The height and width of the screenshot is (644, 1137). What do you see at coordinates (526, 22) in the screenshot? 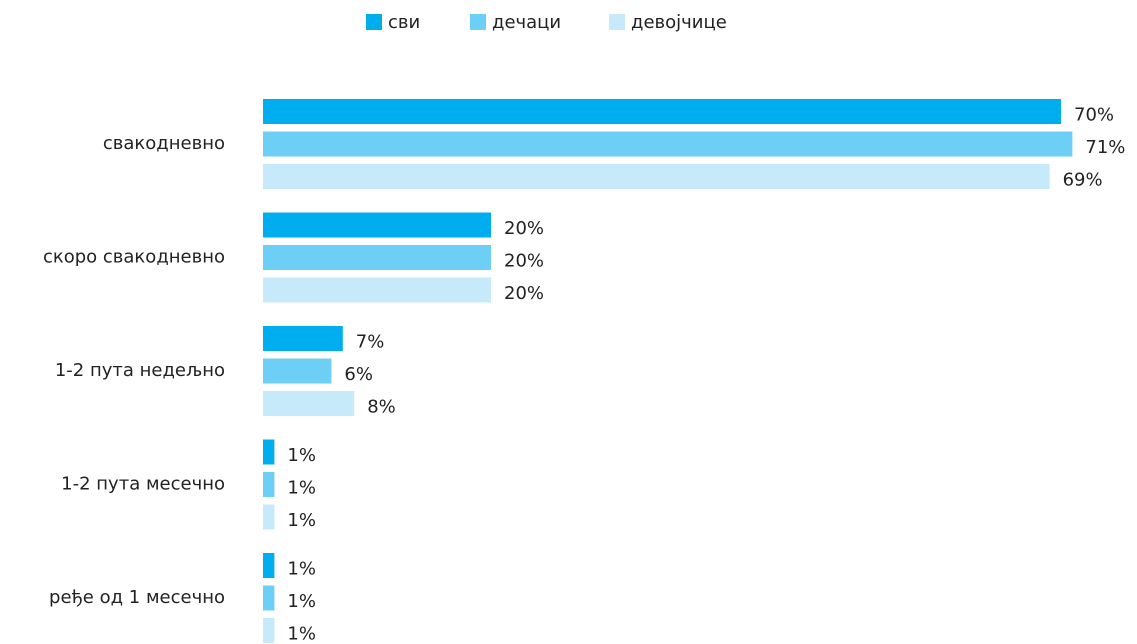
I see `legend-label: дечаци` at bounding box center [526, 22].